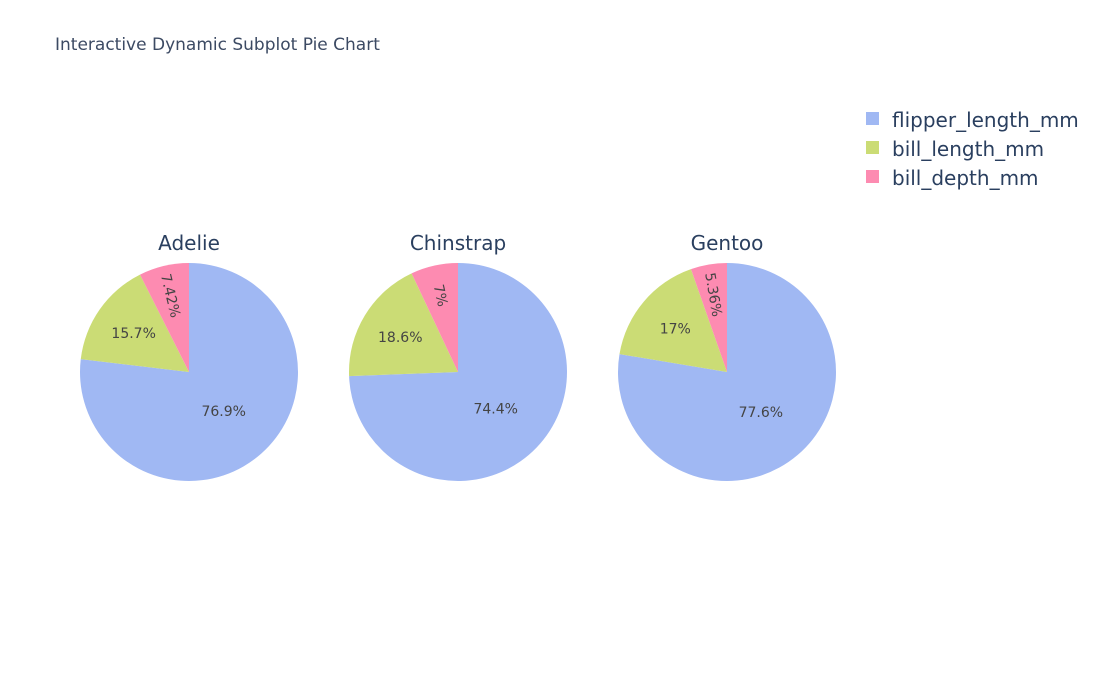  What do you see at coordinates (965, 178) in the screenshot?
I see `legend-label-bill-depth: bill_depth_mm` at bounding box center [965, 178].